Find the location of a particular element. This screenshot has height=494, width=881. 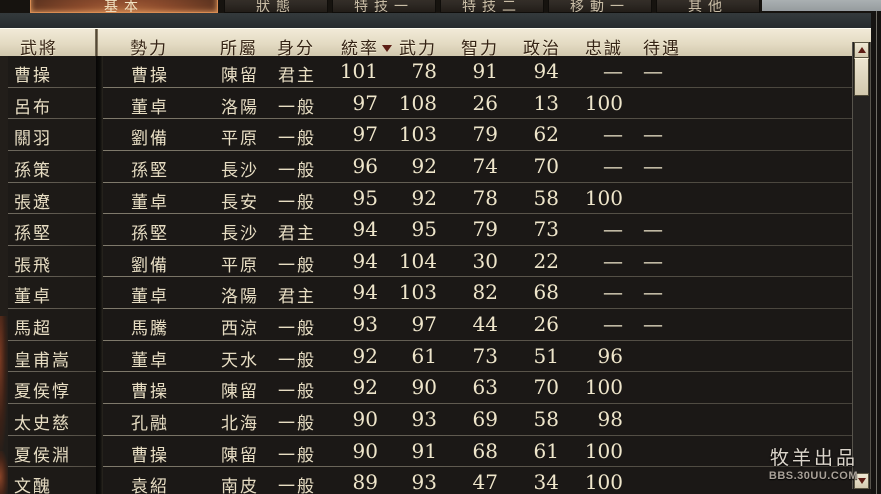

table-row: 董卓 洛陽 一般 97 108 26 13 100 is located at coordinates (477, 104).